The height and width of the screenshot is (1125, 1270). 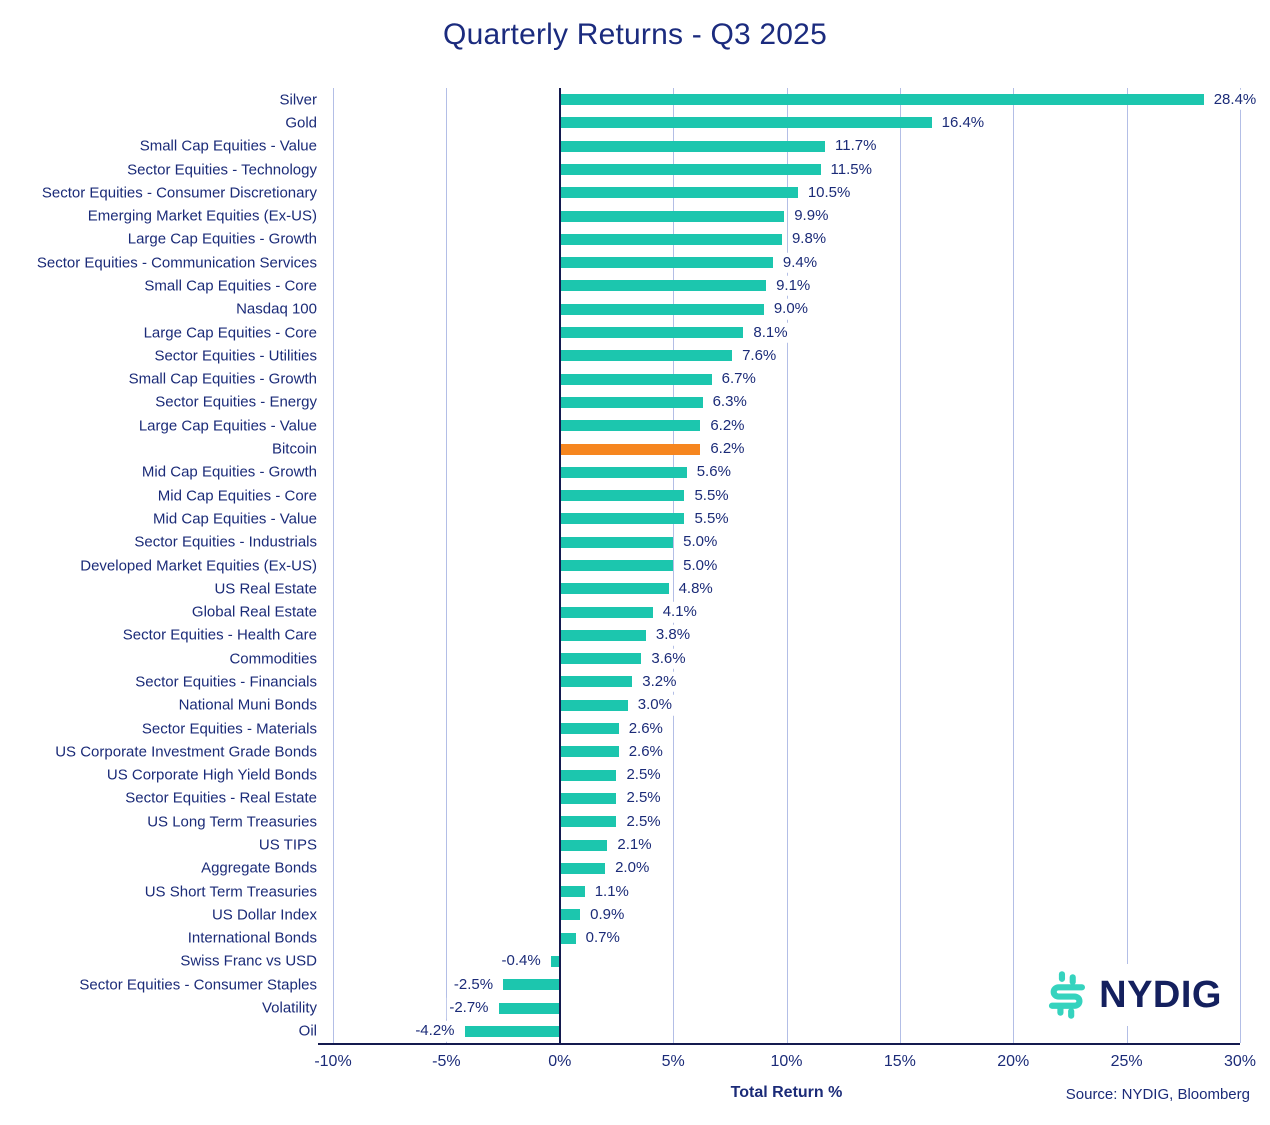 I want to click on value-label: 2.0%, so click(x=632, y=868).